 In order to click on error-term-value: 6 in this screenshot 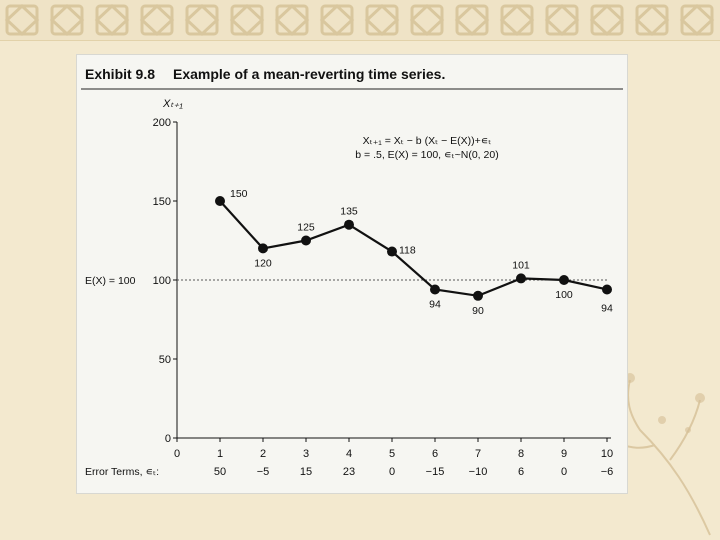, I will do `click(521, 472)`.